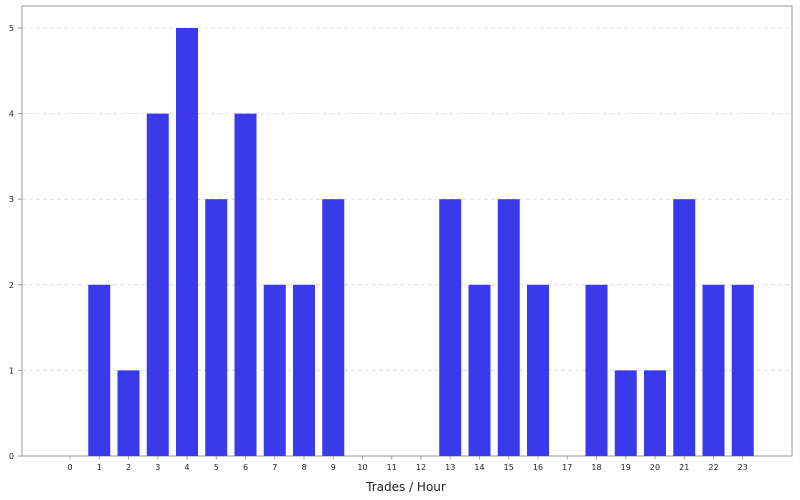 This screenshot has width=800, height=500. Describe the element at coordinates (333, 467) in the screenshot. I see `x-tick-label: 9` at that location.